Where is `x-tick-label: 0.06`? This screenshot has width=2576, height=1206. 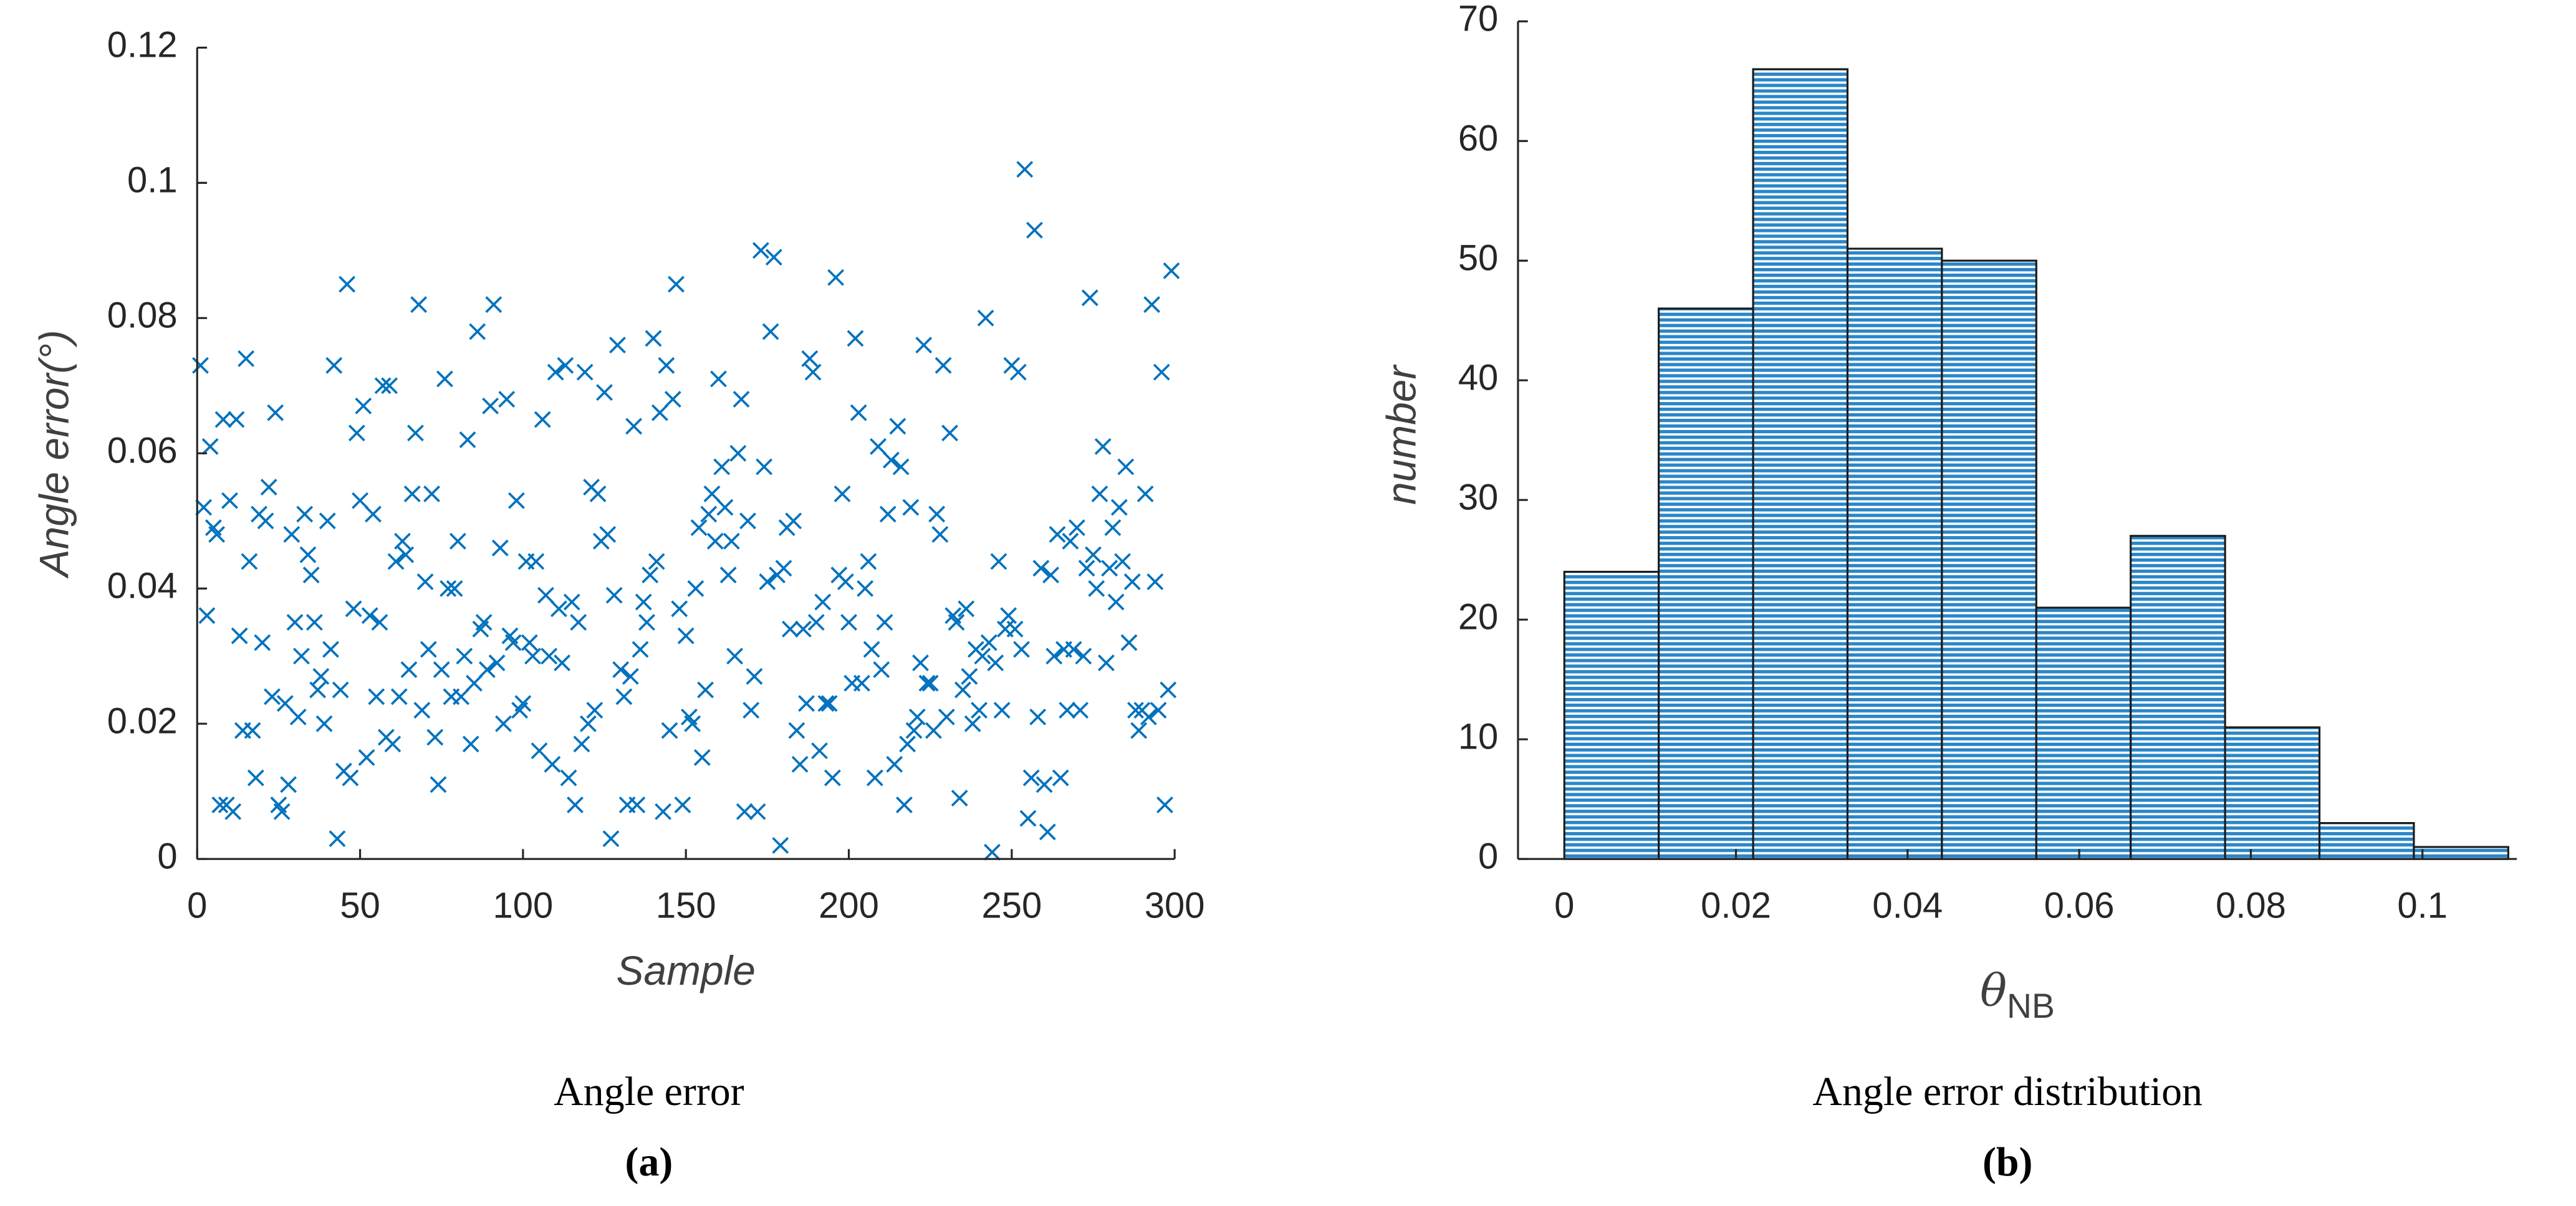
x-tick-label: 0.06 is located at coordinates (2079, 906).